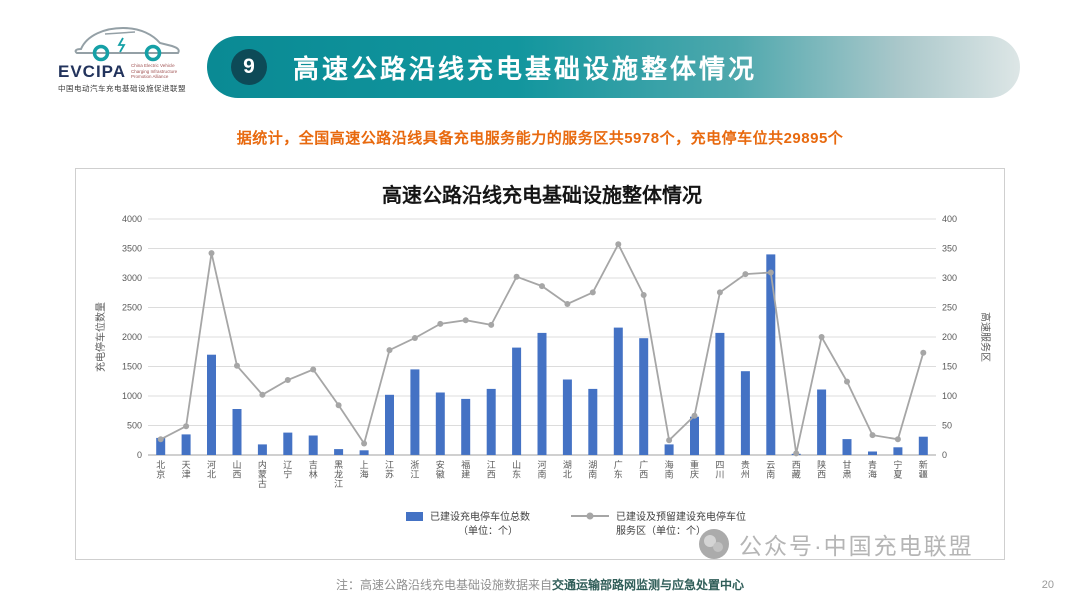 The width and height of the screenshot is (1080, 608). Describe the element at coordinates (949, 396) in the screenshot. I see `svg-text: 100` at that location.